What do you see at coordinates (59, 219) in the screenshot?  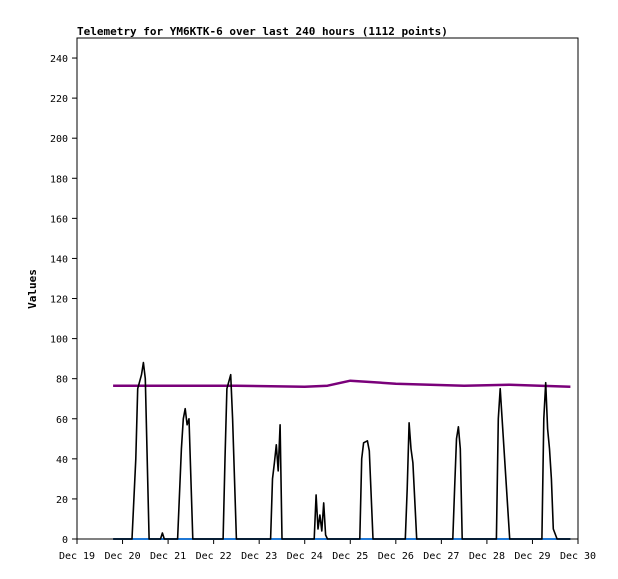 I see `y-tick-label: 160` at bounding box center [59, 219].